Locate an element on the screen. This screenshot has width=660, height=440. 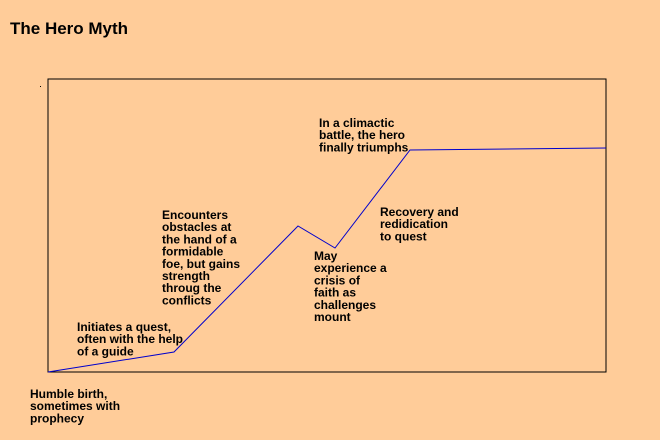
annotation-line: redidication is located at coordinates (414, 224).